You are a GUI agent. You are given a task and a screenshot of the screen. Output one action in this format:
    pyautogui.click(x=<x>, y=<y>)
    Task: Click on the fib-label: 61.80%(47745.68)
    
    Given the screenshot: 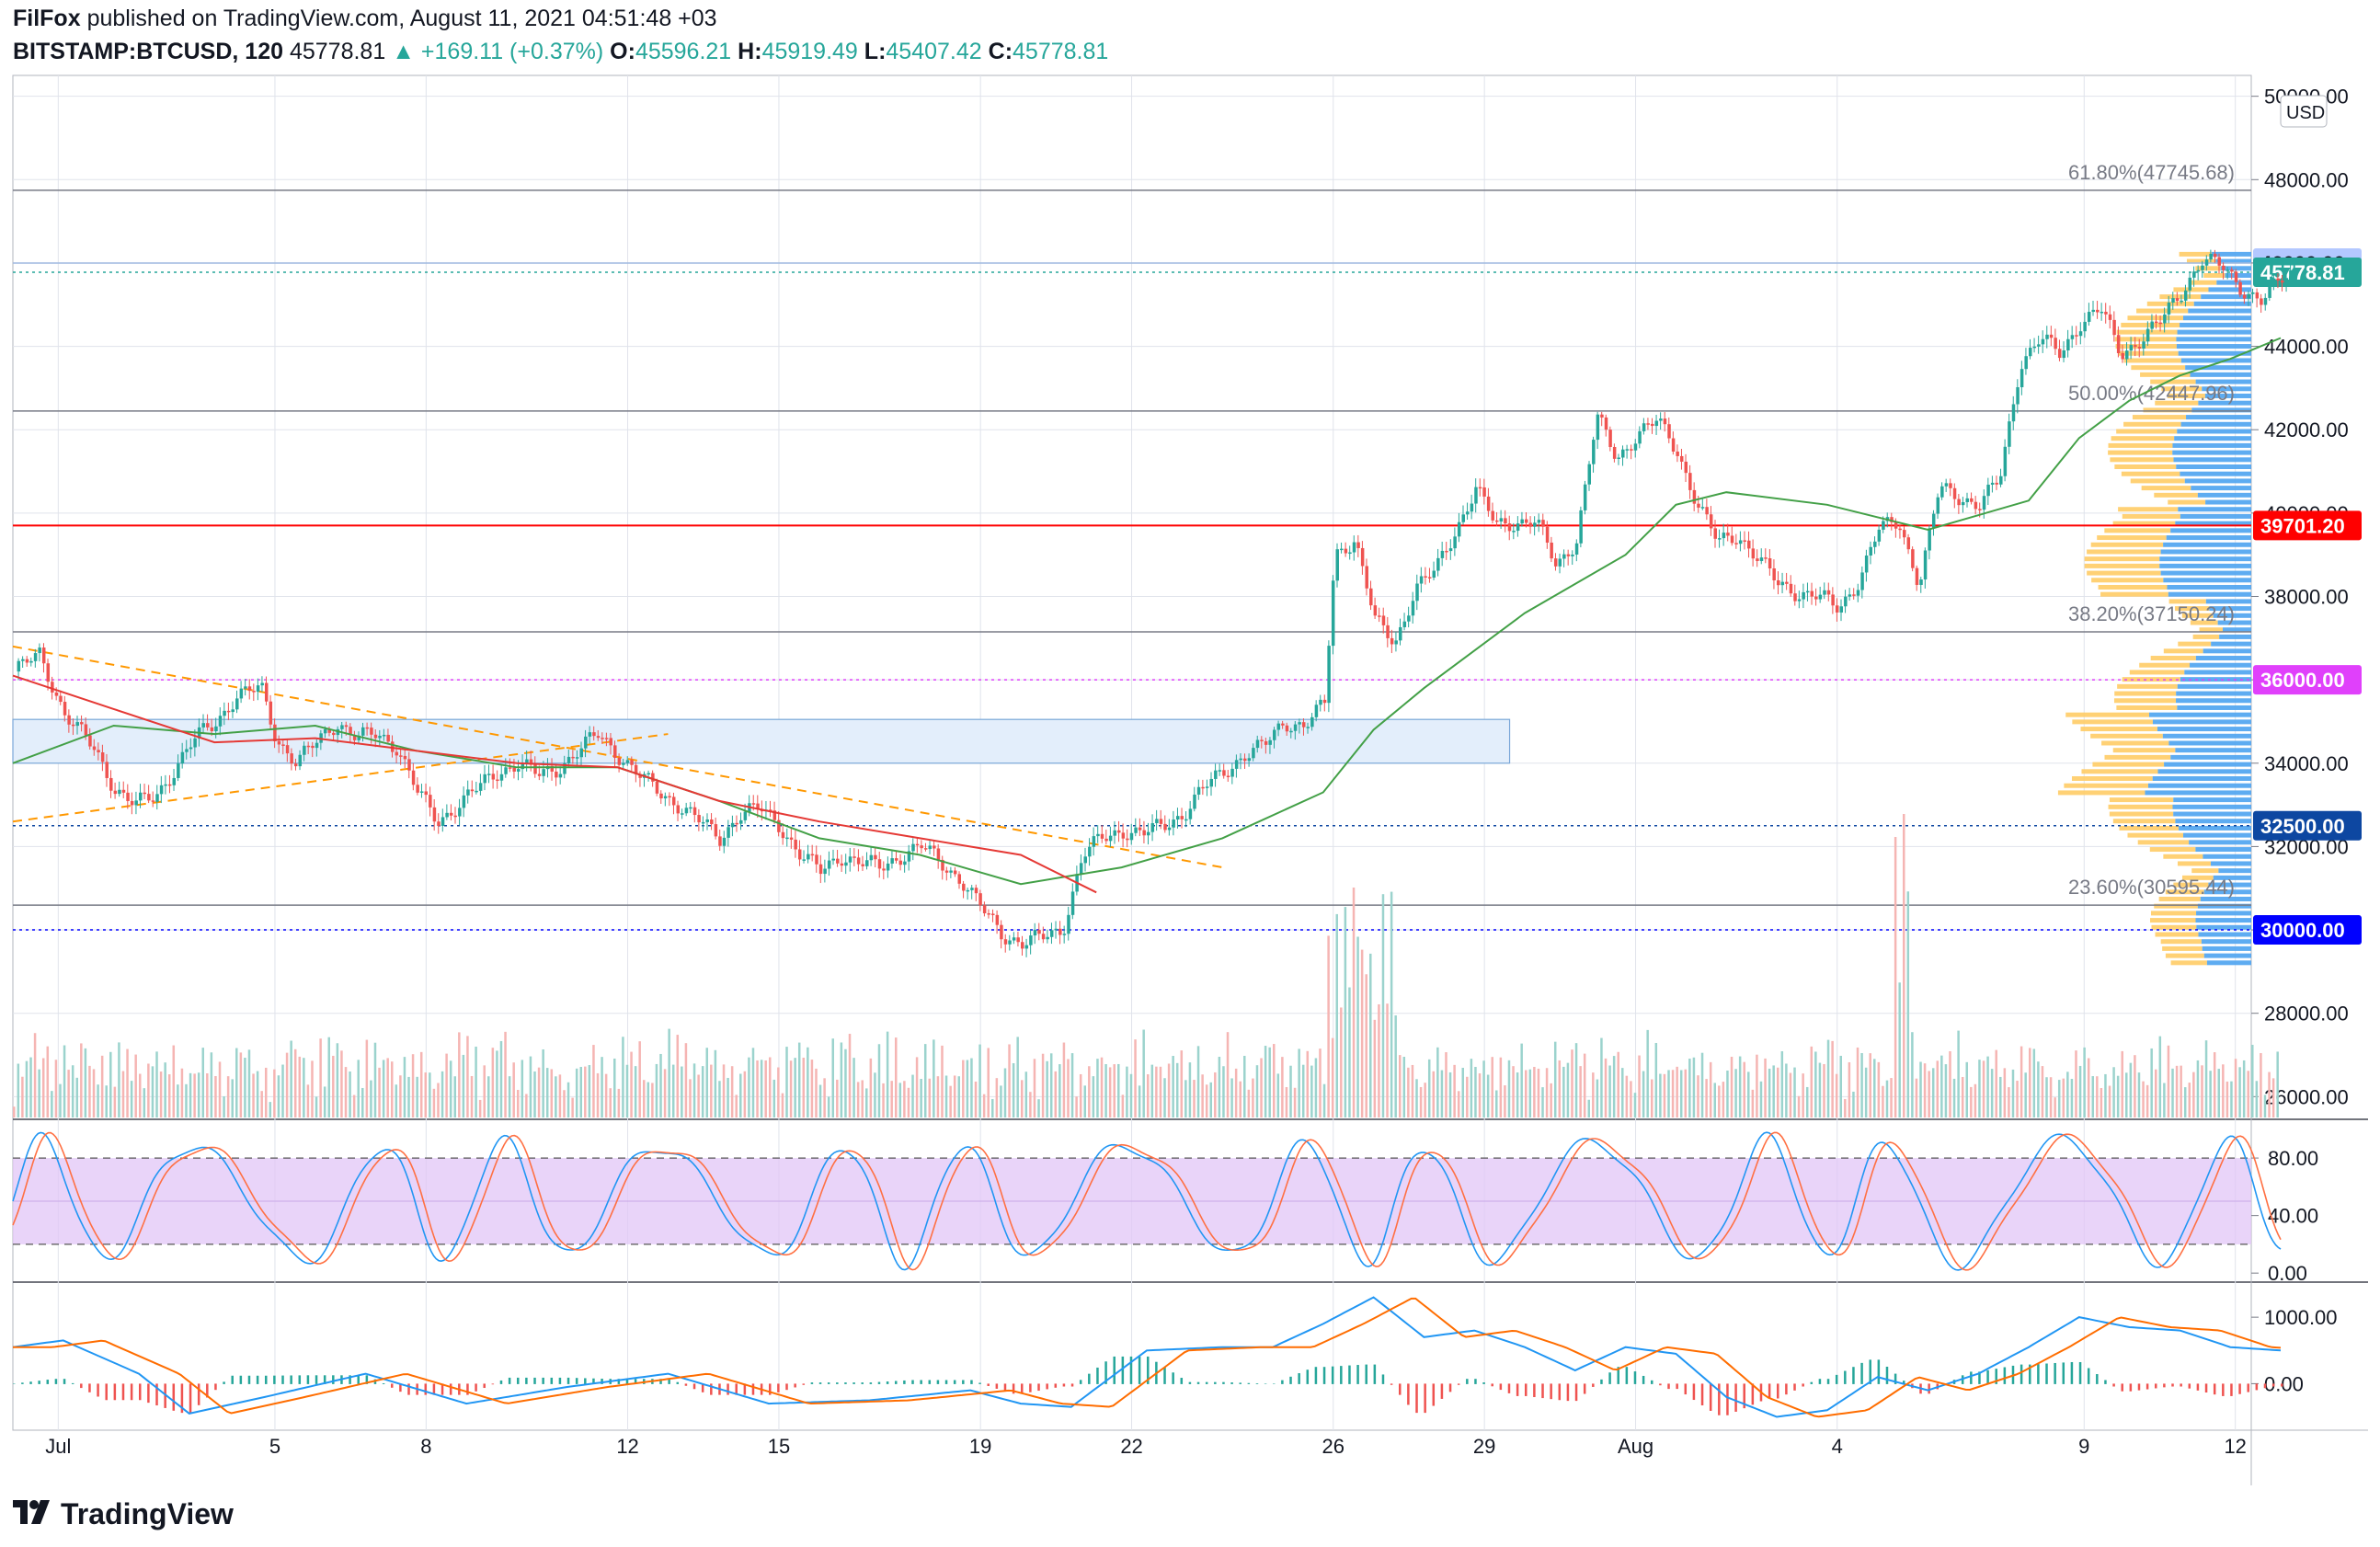 What is the action you would take?
    pyautogui.click(x=2151, y=172)
    